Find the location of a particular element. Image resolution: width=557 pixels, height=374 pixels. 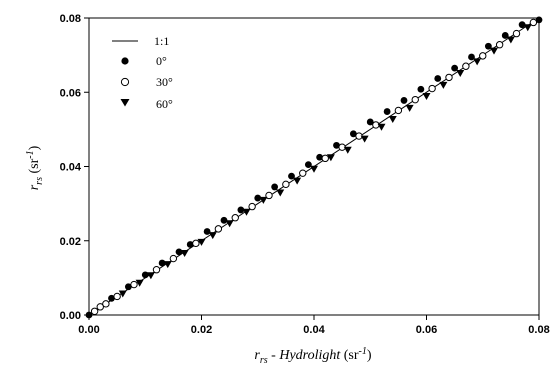

x-tick-label: 0.00 is located at coordinates (88, 330).